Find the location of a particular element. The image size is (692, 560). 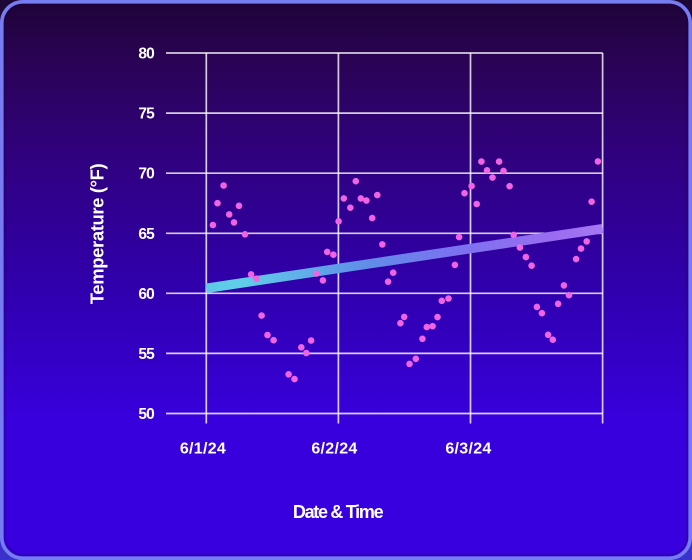

svg-text: Temperature (°F) is located at coordinates (97, 234).